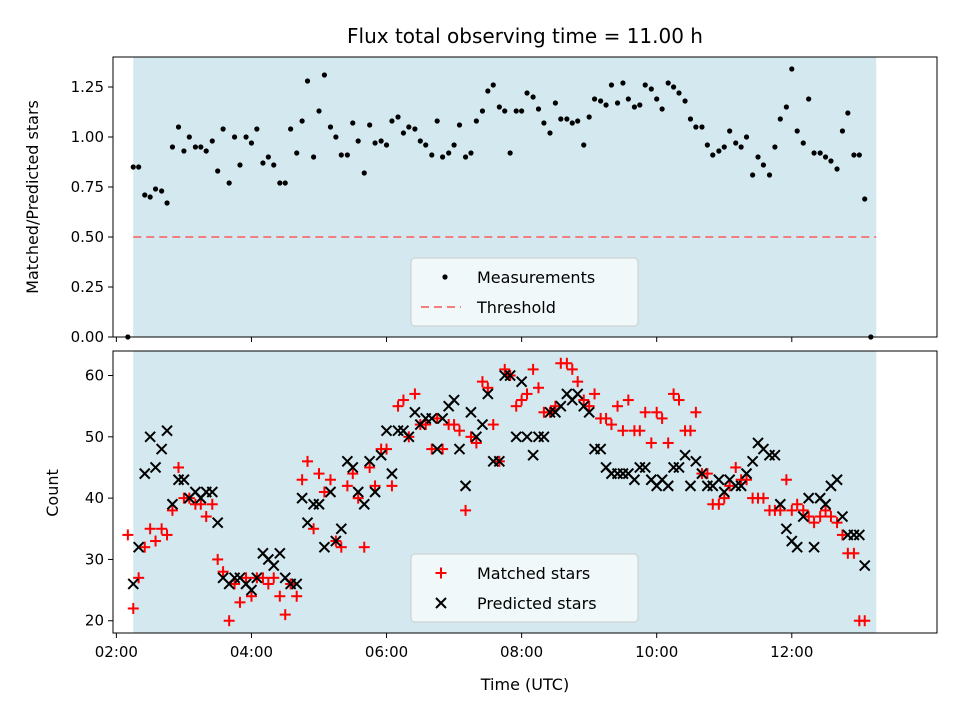 The height and width of the screenshot is (720, 960). What do you see at coordinates (87, 187) in the screenshot?
I see `y-tick-label: 0.75` at bounding box center [87, 187].